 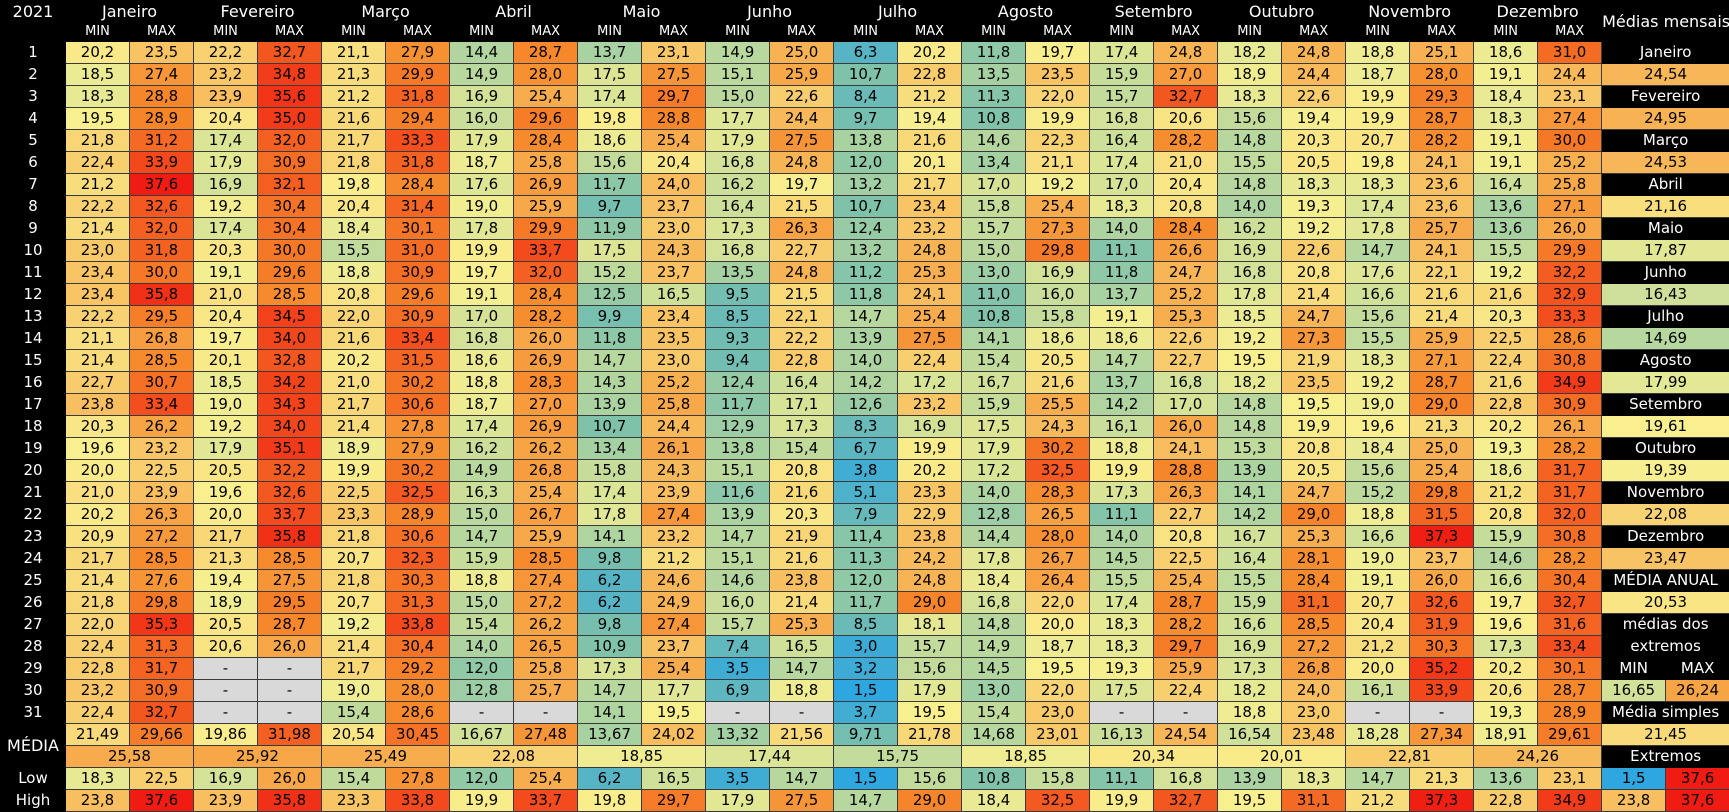 What do you see at coordinates (738, 53) in the screenshot?
I see `min-temp-cell: 14,9` at bounding box center [738, 53].